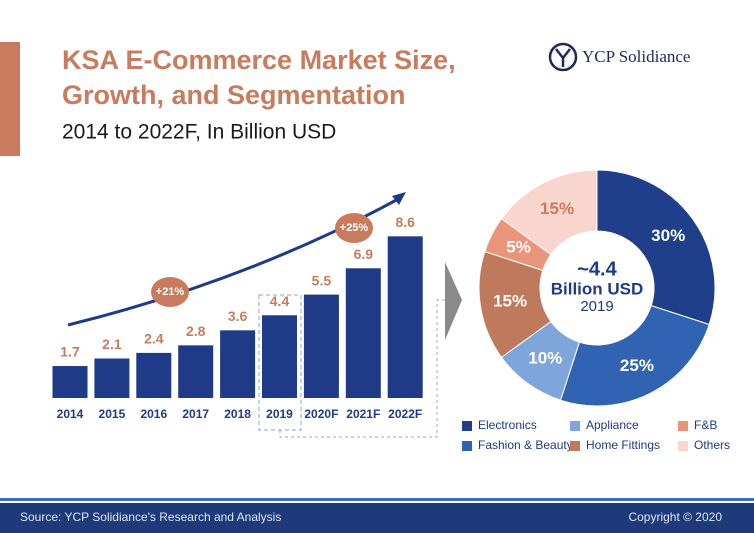 Image resolution: width=754 pixels, height=533 pixels. I want to click on footer, so click(377, 518).